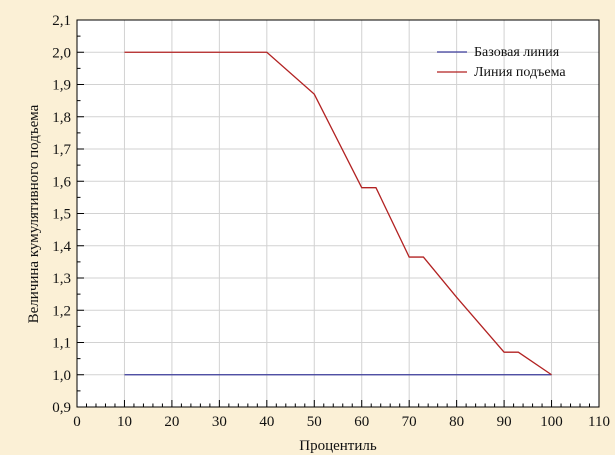  What do you see at coordinates (61, 150) in the screenshot?
I see `y-tick-label: 1,7` at bounding box center [61, 150].